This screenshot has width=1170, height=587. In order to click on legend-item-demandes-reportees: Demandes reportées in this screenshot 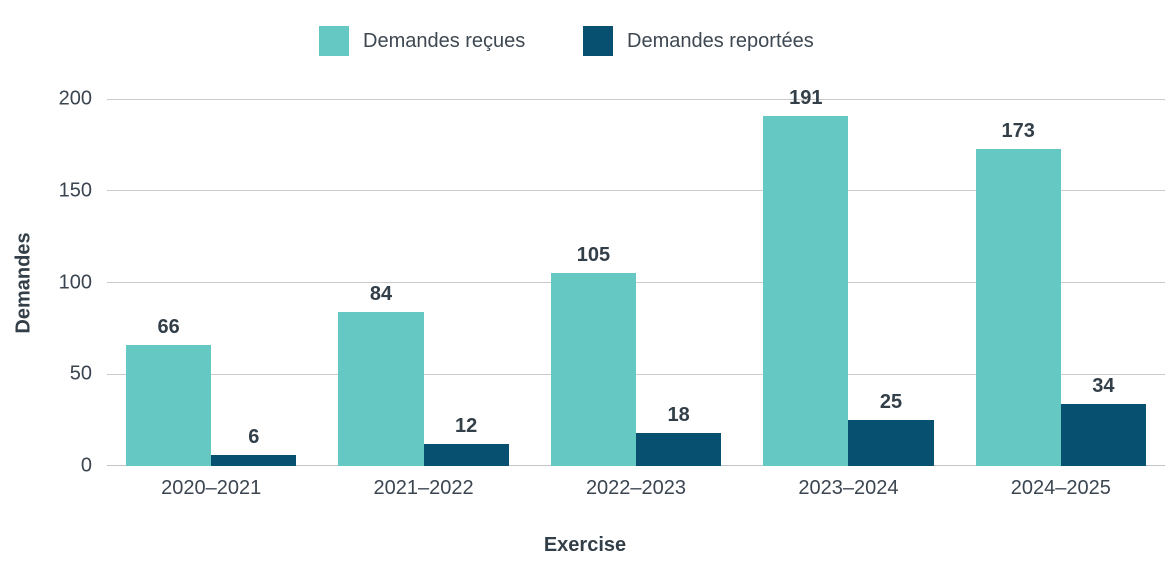, I will do `click(698, 41)`.